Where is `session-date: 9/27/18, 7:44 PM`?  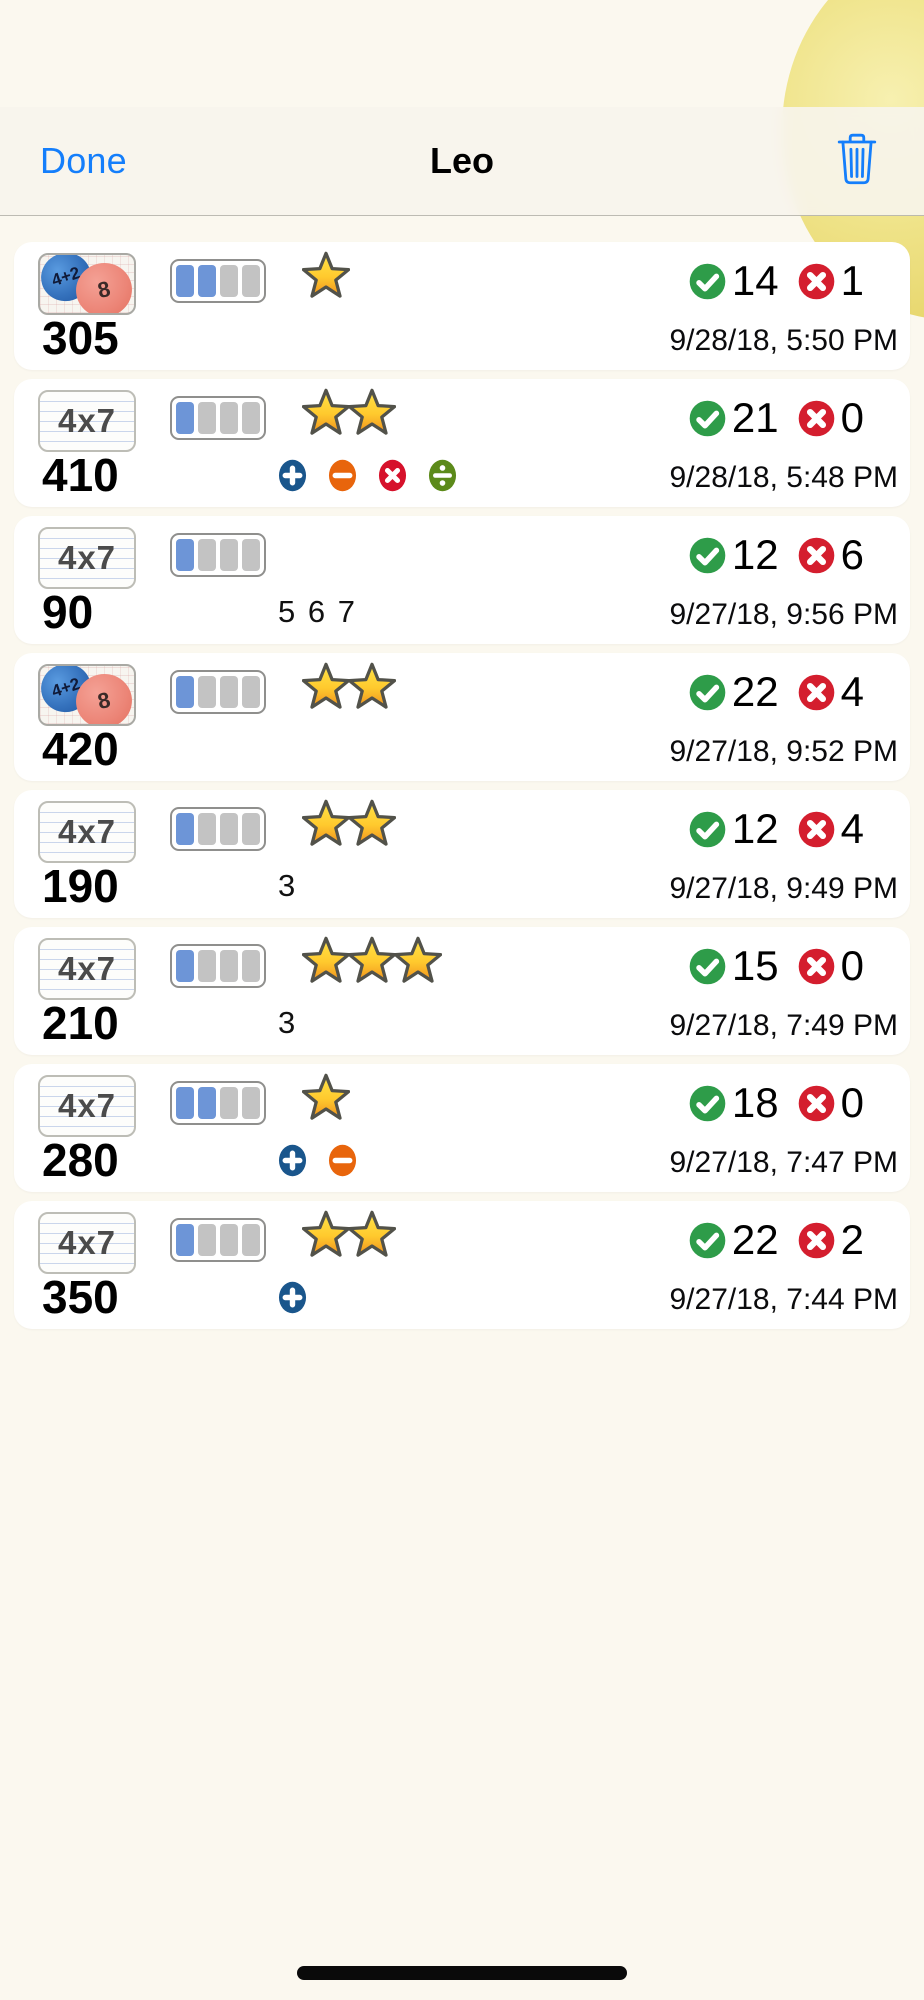 session-date: 9/27/18, 7:44 PM is located at coordinates (784, 1299).